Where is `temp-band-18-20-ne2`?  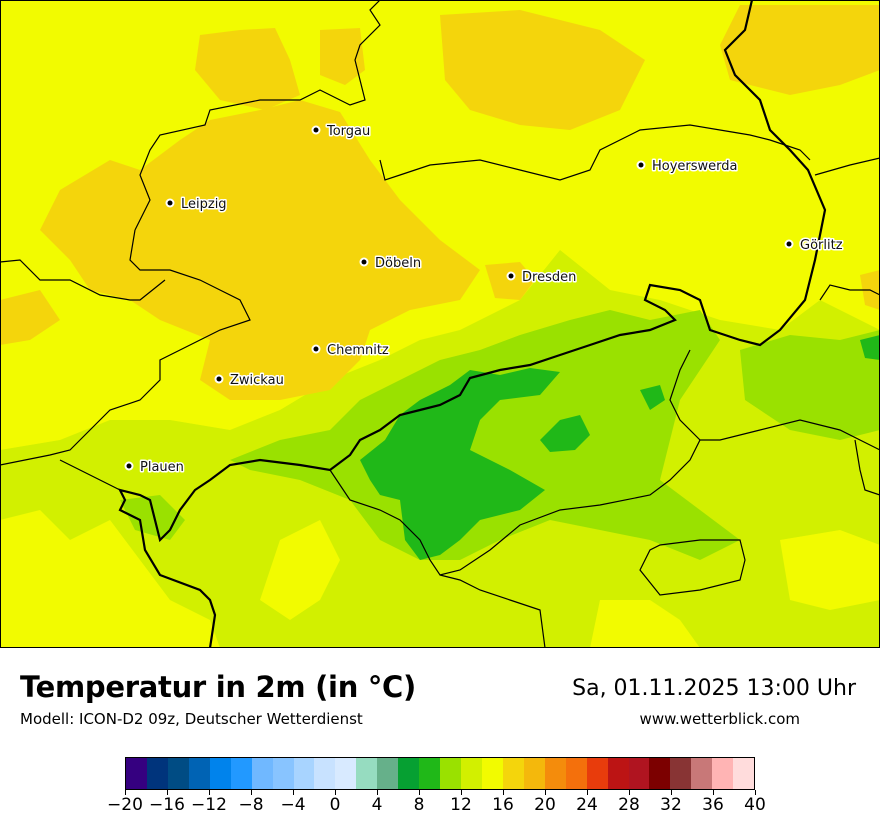 temp-band-18-20-ne2 is located at coordinates (542, 70).